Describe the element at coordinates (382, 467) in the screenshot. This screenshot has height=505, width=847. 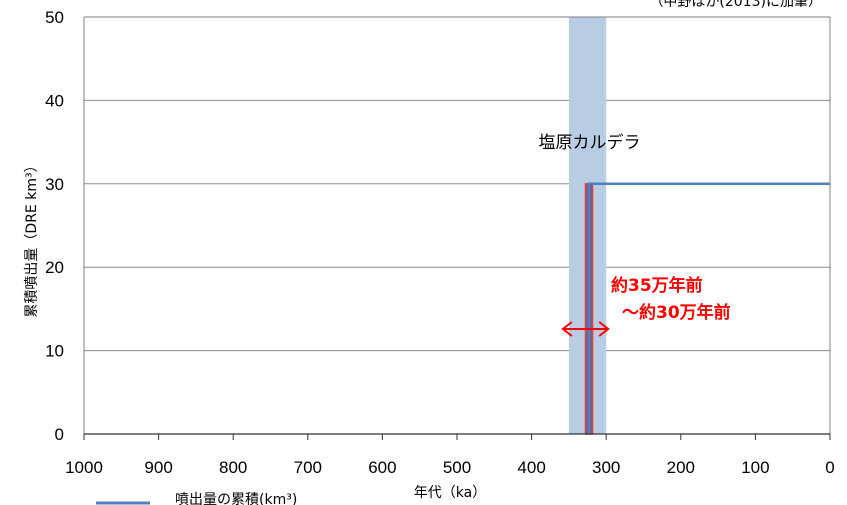
I see `x-tick-label-600: 600` at that location.